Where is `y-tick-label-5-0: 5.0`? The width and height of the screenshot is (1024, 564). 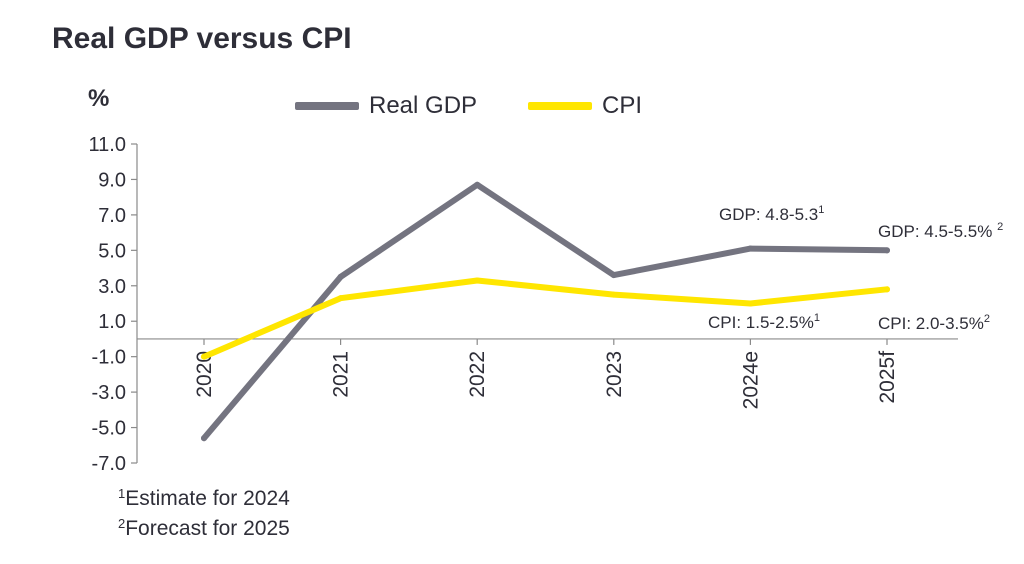
y-tick-label-5-0: 5.0 is located at coordinates (112, 251).